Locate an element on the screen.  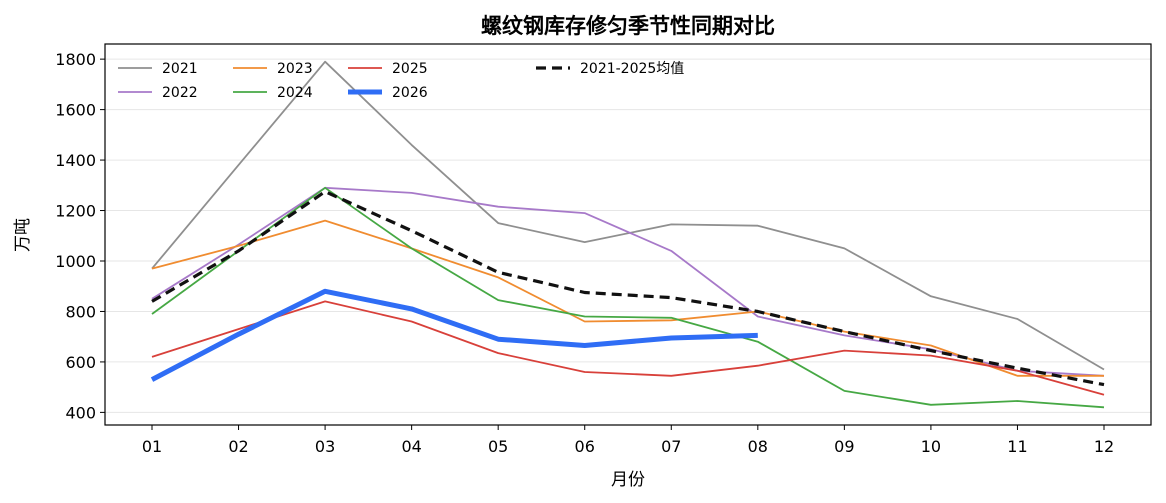
y-tick-label: 600 is located at coordinates (80, 362).